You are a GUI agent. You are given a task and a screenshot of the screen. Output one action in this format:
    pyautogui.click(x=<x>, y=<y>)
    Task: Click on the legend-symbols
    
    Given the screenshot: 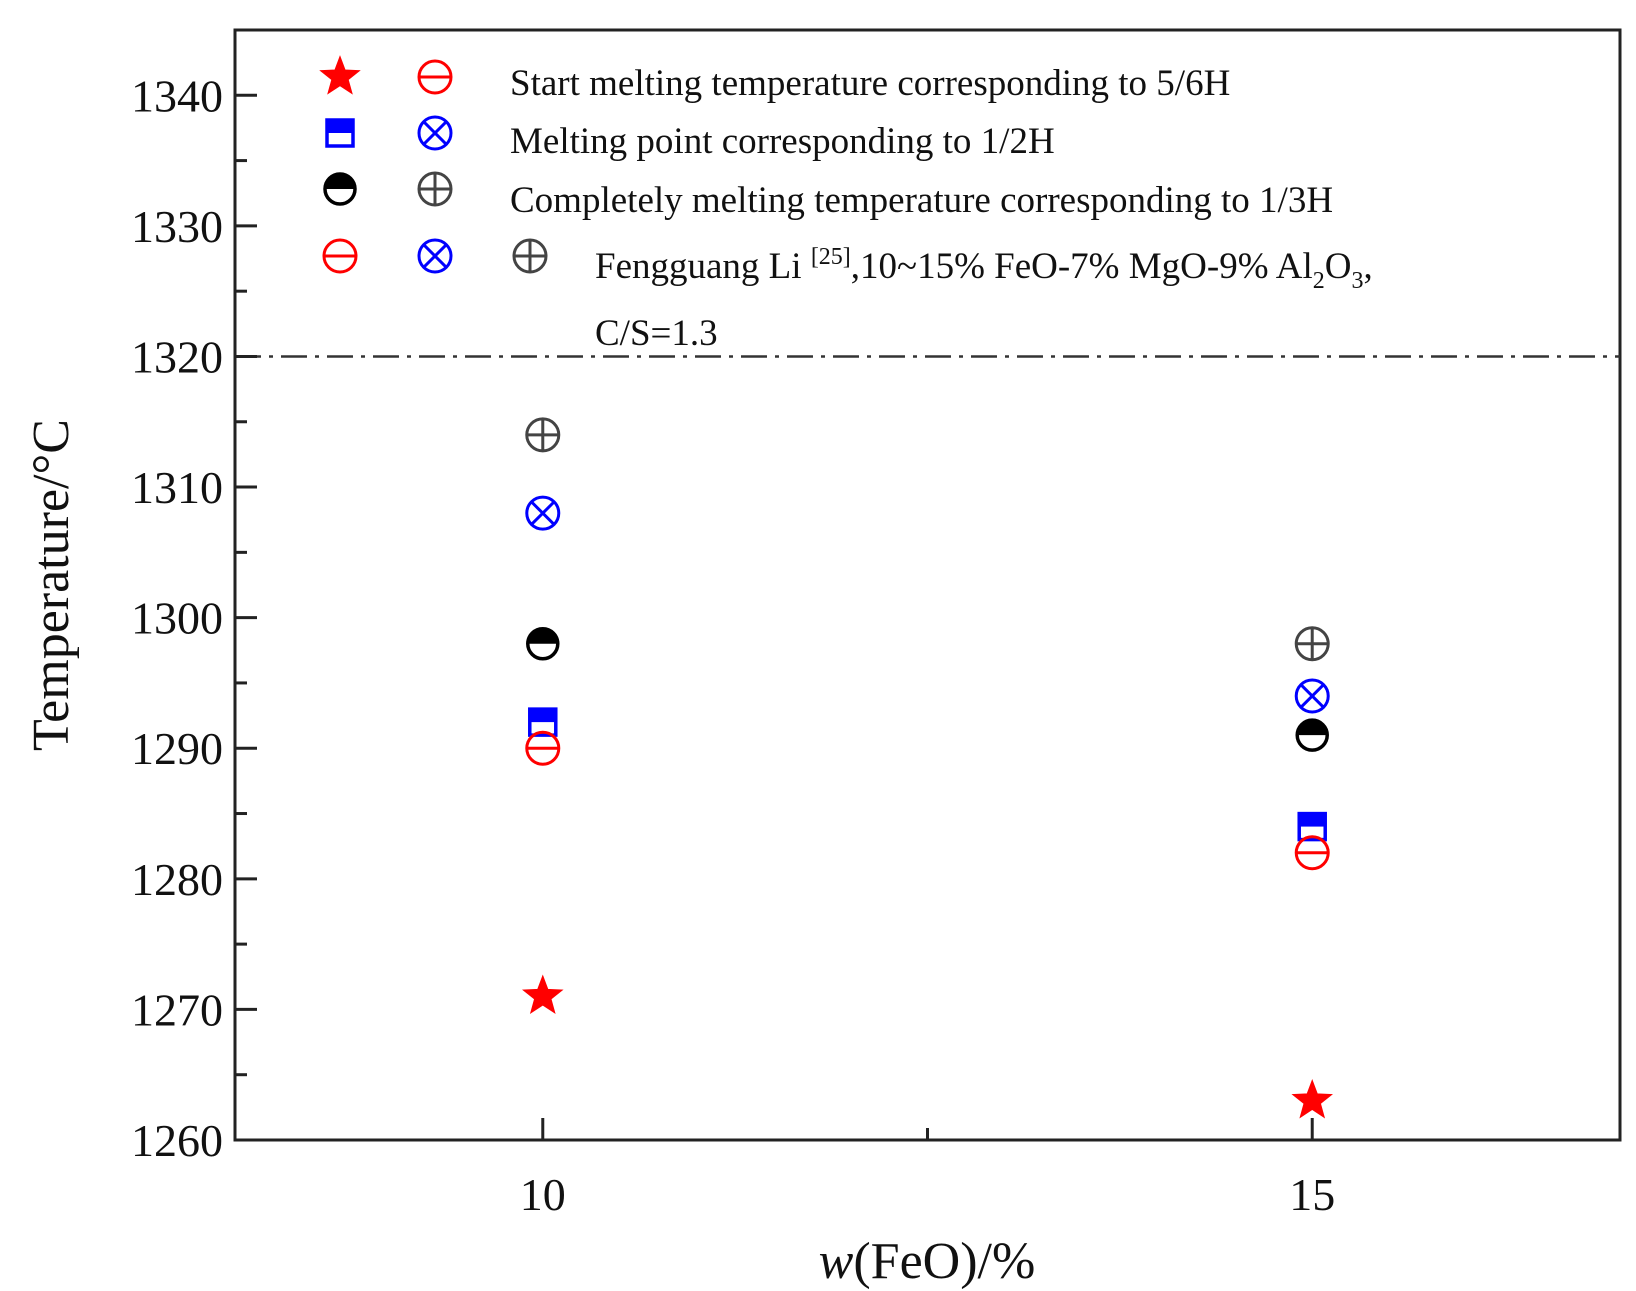 What is the action you would take?
    pyautogui.click(x=433, y=164)
    